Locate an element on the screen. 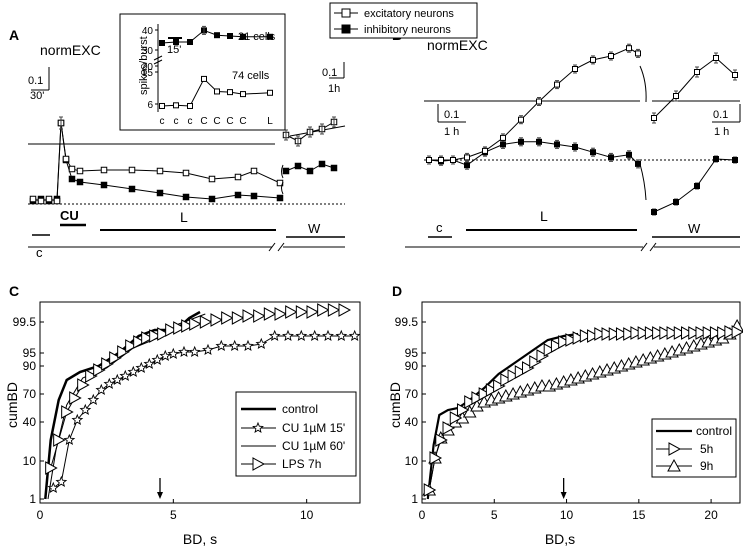 The image size is (743, 548). legend-c-cu15-label: CU 1µM 15' is located at coordinates (313, 428).